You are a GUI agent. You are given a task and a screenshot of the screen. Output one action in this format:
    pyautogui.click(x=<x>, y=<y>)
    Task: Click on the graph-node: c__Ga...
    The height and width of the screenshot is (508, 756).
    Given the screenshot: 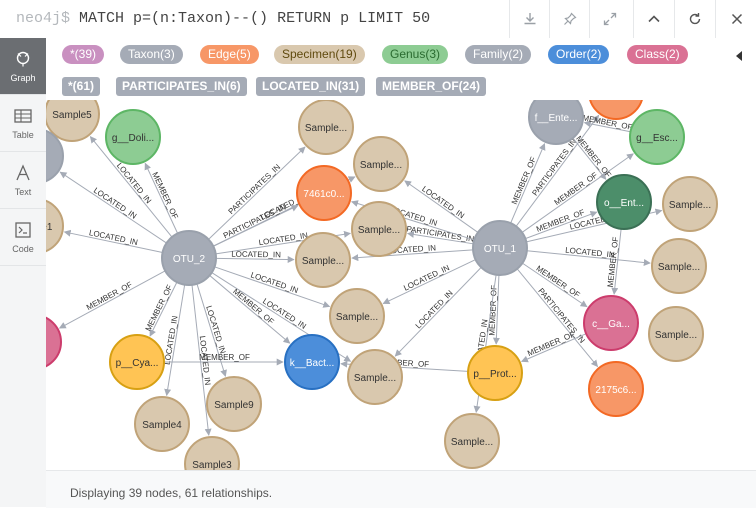 What is the action you would take?
    pyautogui.click(x=611, y=323)
    